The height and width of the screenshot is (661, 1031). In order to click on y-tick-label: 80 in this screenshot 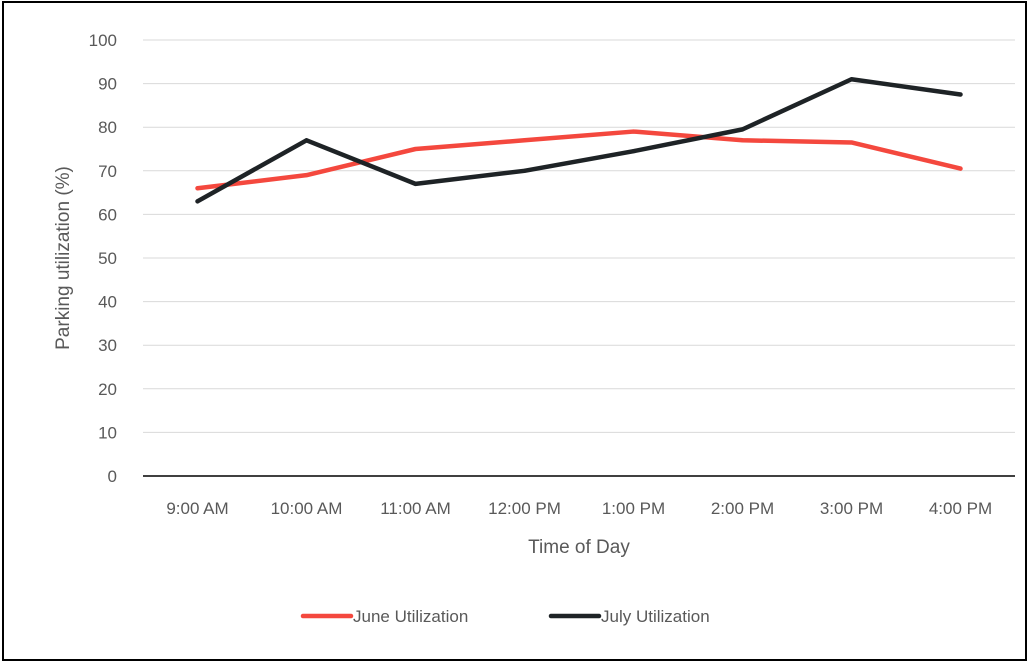, I will do `click(107, 127)`.